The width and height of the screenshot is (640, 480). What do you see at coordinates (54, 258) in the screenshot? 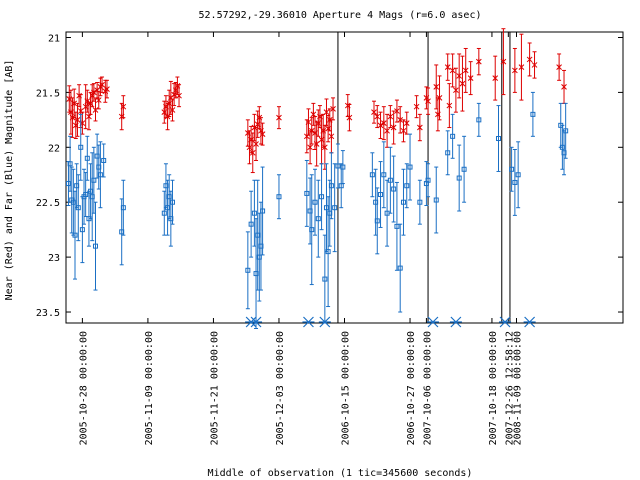
I see `y-tick-label: 23` at bounding box center [54, 258].